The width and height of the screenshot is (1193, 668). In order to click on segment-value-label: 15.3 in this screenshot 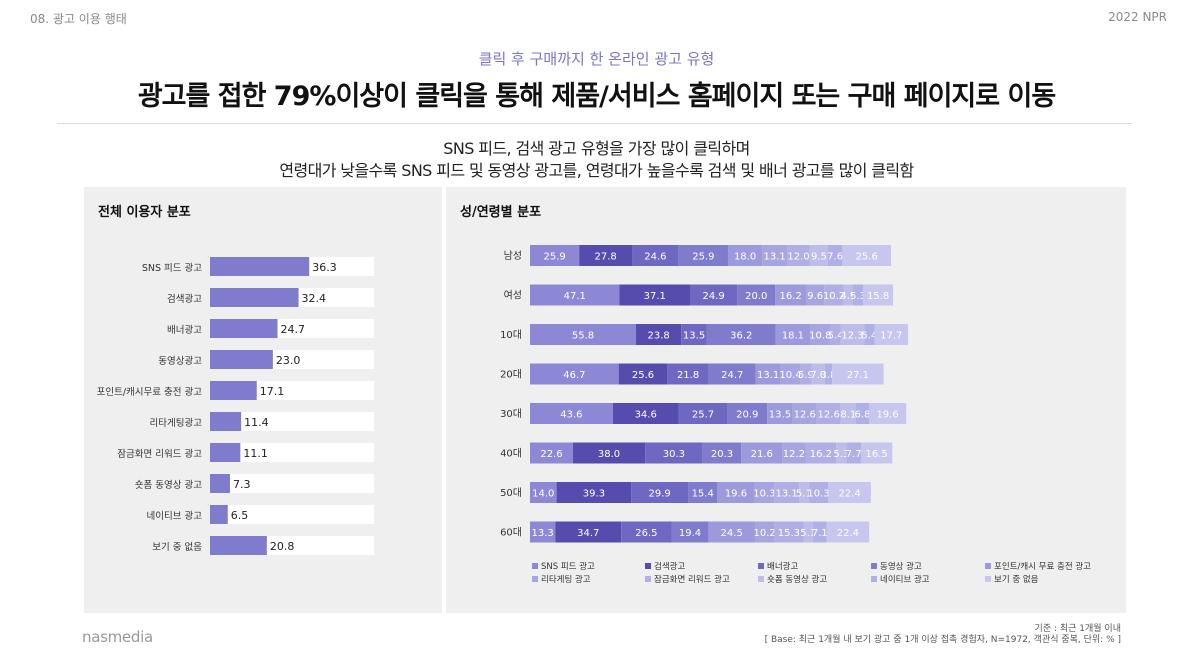, I will do `click(789, 533)`.